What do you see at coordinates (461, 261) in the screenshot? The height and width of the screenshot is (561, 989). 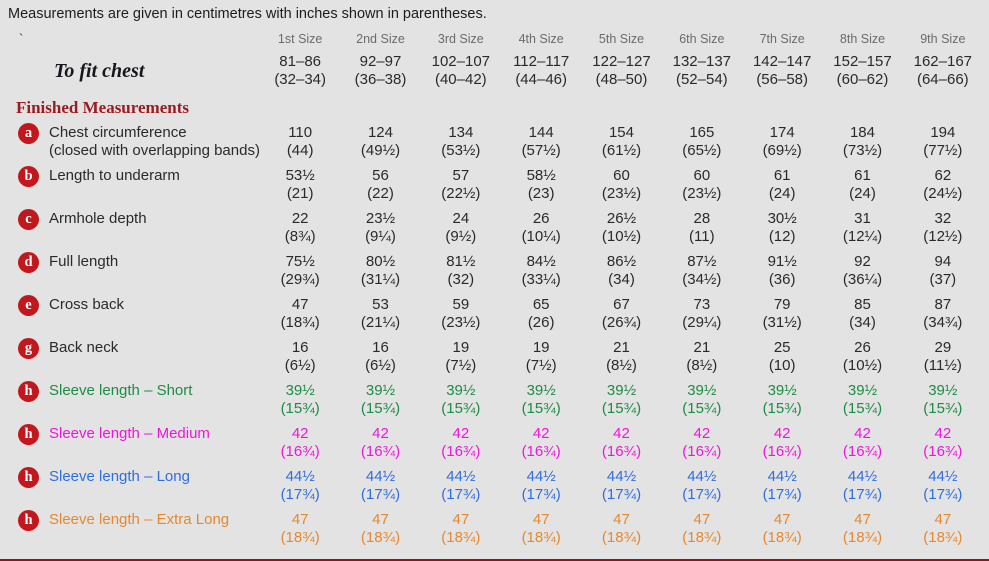 I see `cm-value: 81½` at bounding box center [461, 261].